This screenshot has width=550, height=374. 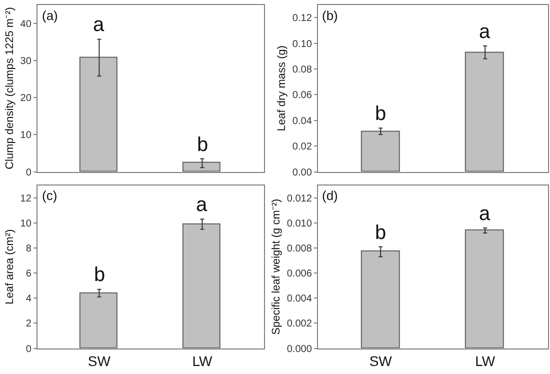 I want to click on annotation: (d), so click(x=330, y=195).